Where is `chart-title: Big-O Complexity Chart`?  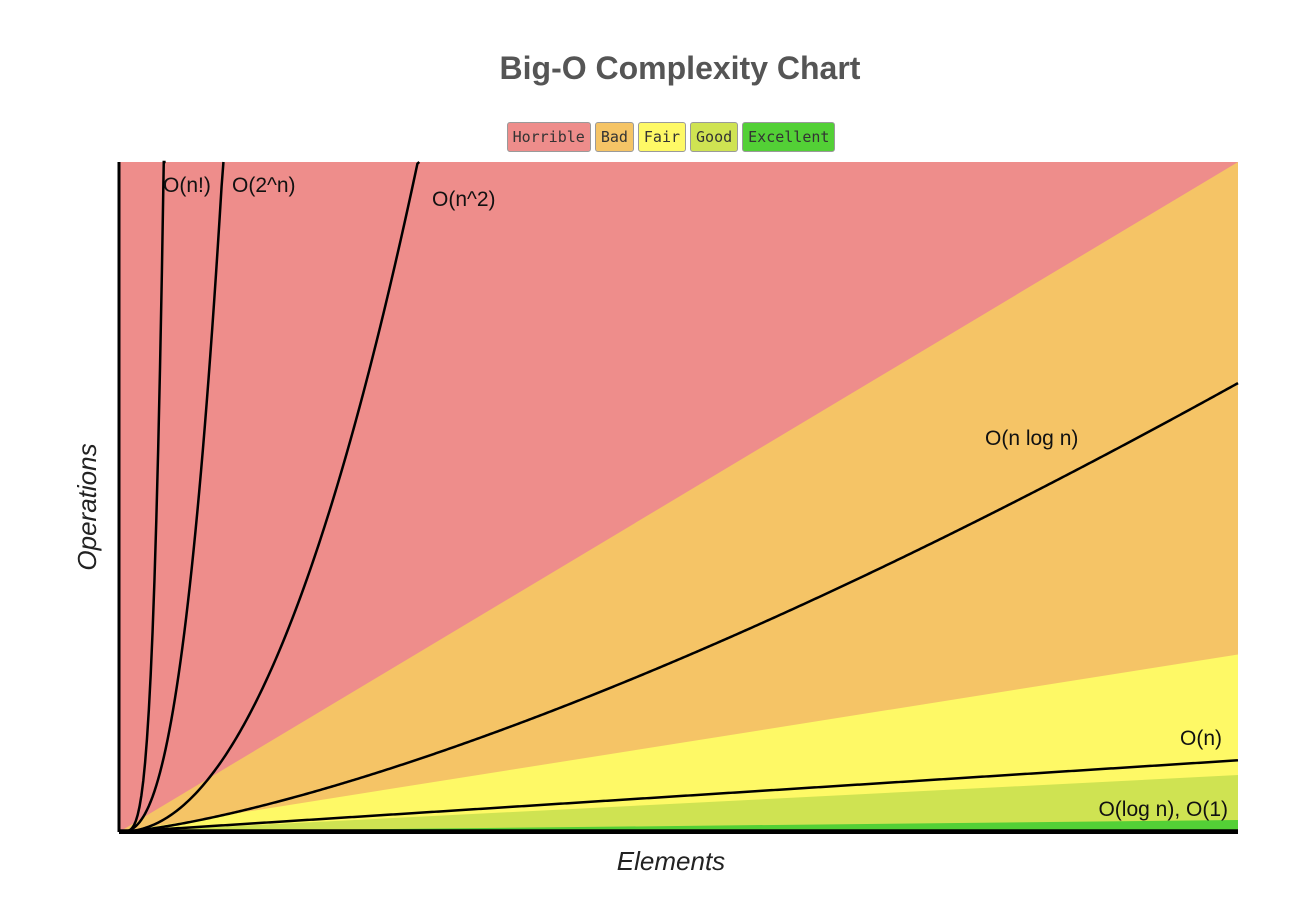
chart-title: Big-O Complexity Chart is located at coordinates (680, 68).